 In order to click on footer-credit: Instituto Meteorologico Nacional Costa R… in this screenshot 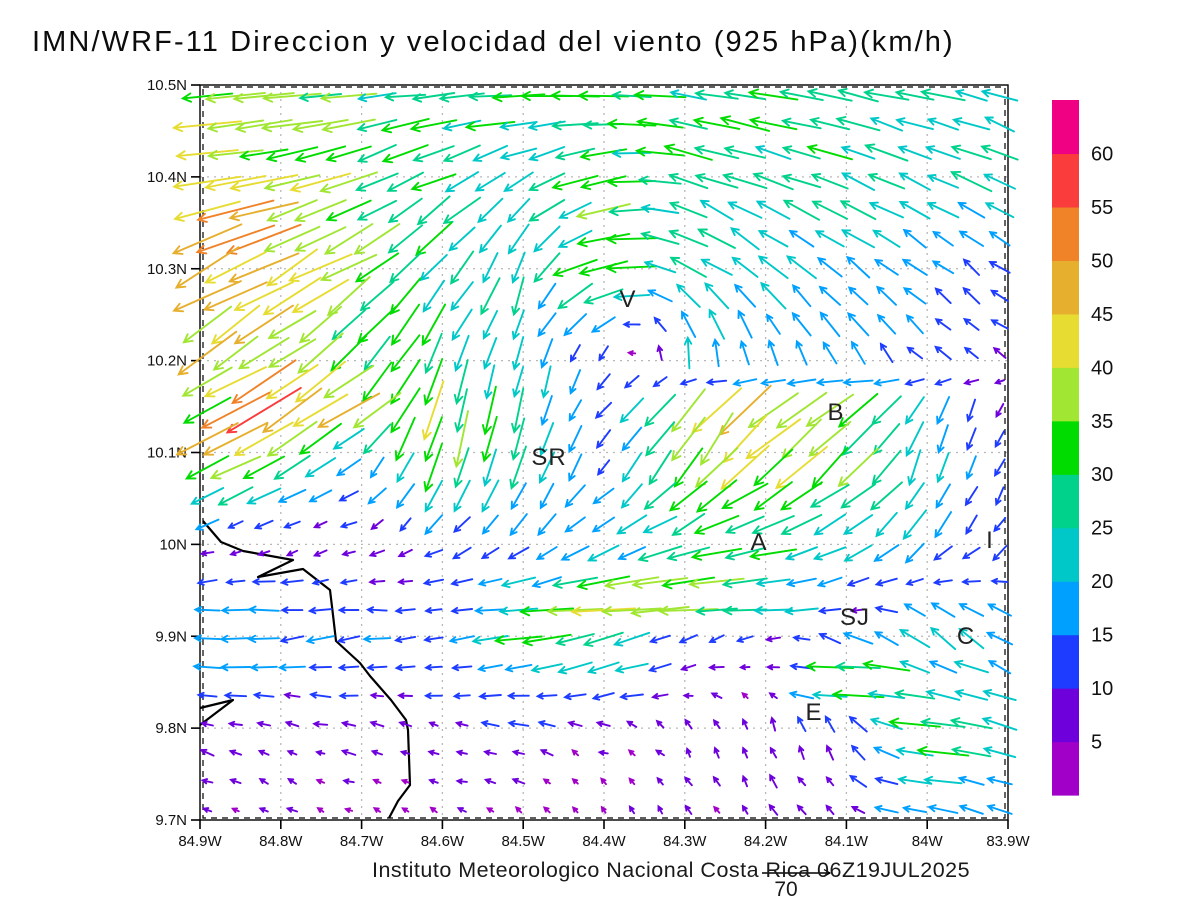, I will do `click(671, 870)`.